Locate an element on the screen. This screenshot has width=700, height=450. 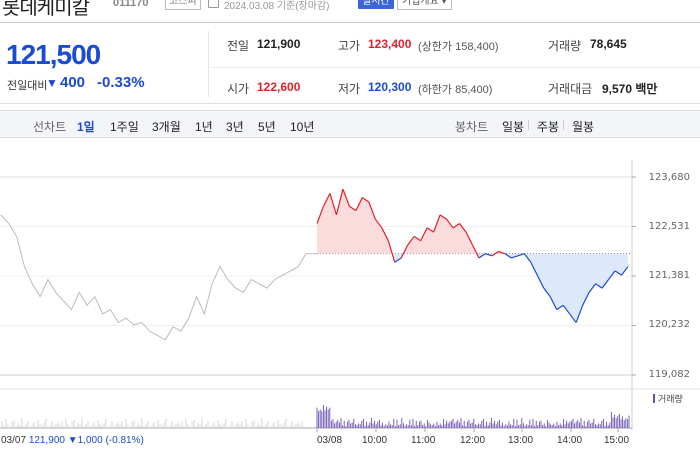
candle-chart-label: 봉차트 is located at coordinates (472, 127).